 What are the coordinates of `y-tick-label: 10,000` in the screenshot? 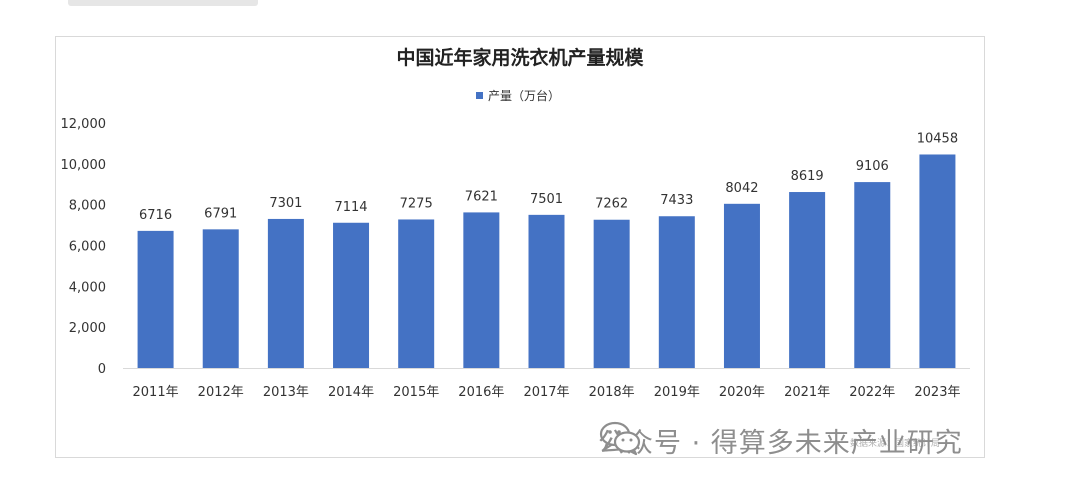 It's located at (84, 165).